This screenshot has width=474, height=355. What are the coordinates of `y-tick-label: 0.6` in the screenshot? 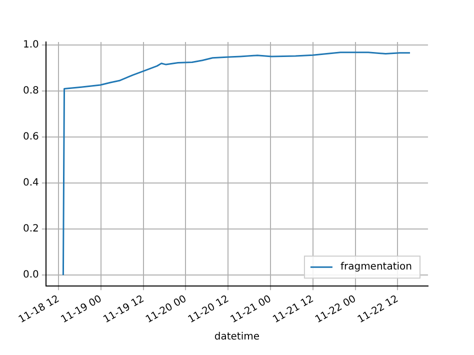 It's located at (30, 137).